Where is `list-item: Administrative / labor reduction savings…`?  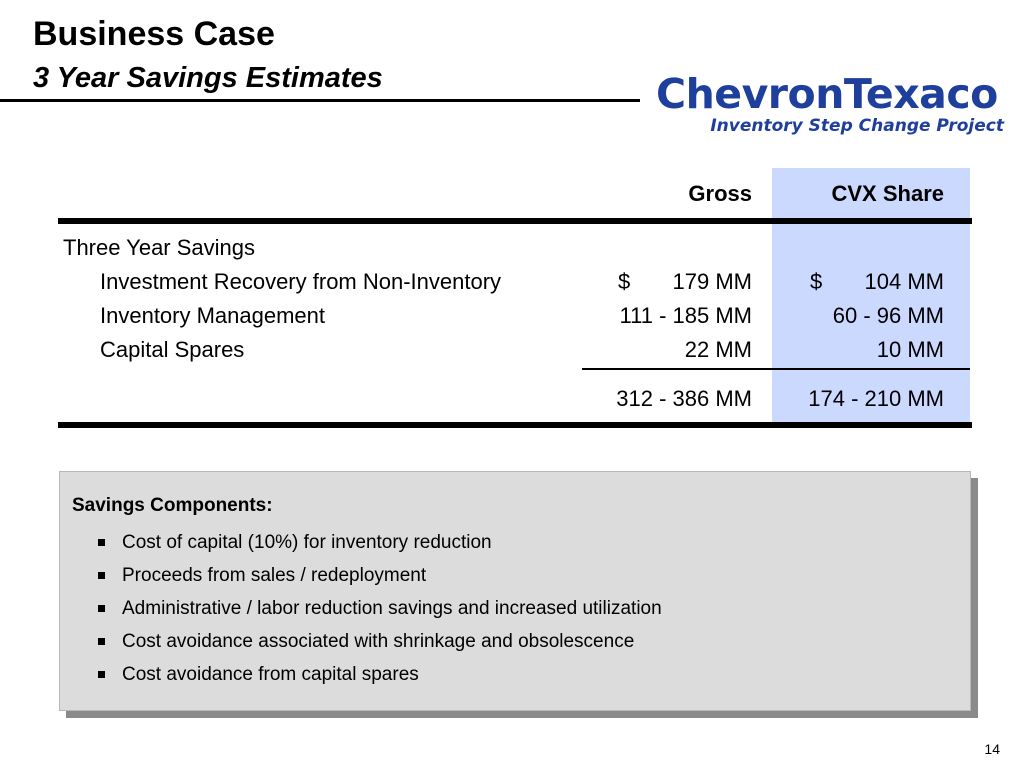
list-item: Administrative / labor reduction savings… is located at coordinates (380, 608).